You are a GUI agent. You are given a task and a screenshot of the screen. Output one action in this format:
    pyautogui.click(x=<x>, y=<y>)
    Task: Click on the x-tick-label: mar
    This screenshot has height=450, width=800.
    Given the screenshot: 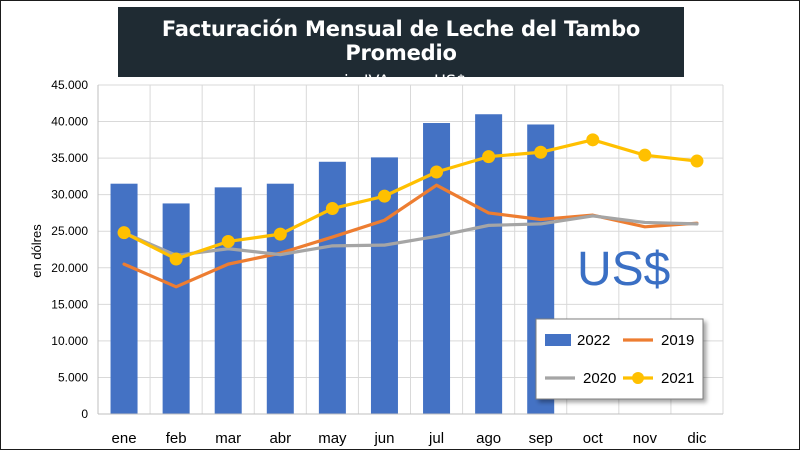 What is the action you would take?
    pyautogui.click(x=228, y=438)
    